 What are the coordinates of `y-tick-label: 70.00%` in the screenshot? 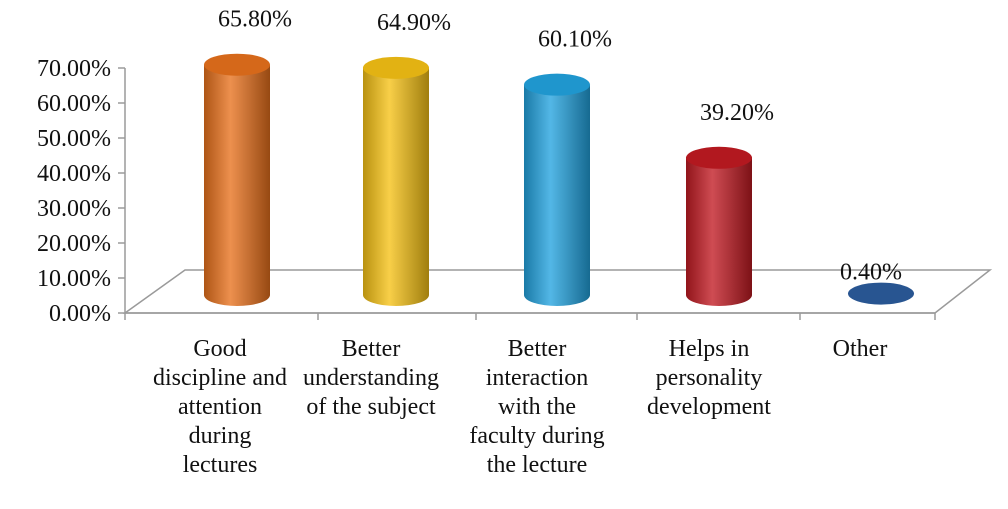 It's located at (74, 69).